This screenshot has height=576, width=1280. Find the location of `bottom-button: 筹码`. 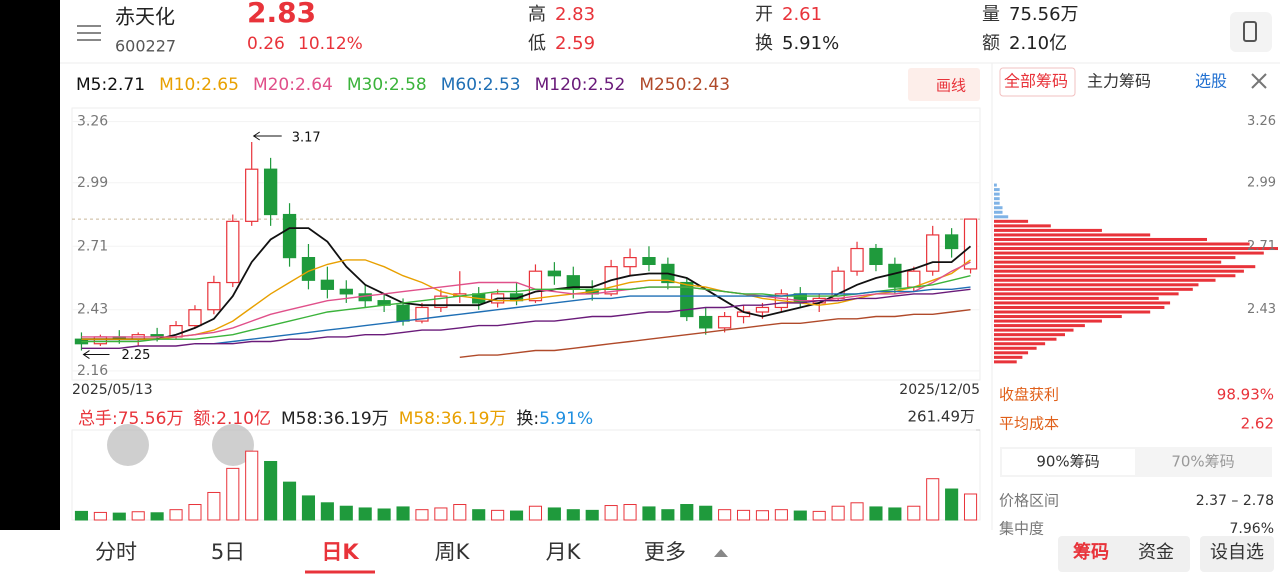

bottom-button: 筹码 is located at coordinates (1091, 552).